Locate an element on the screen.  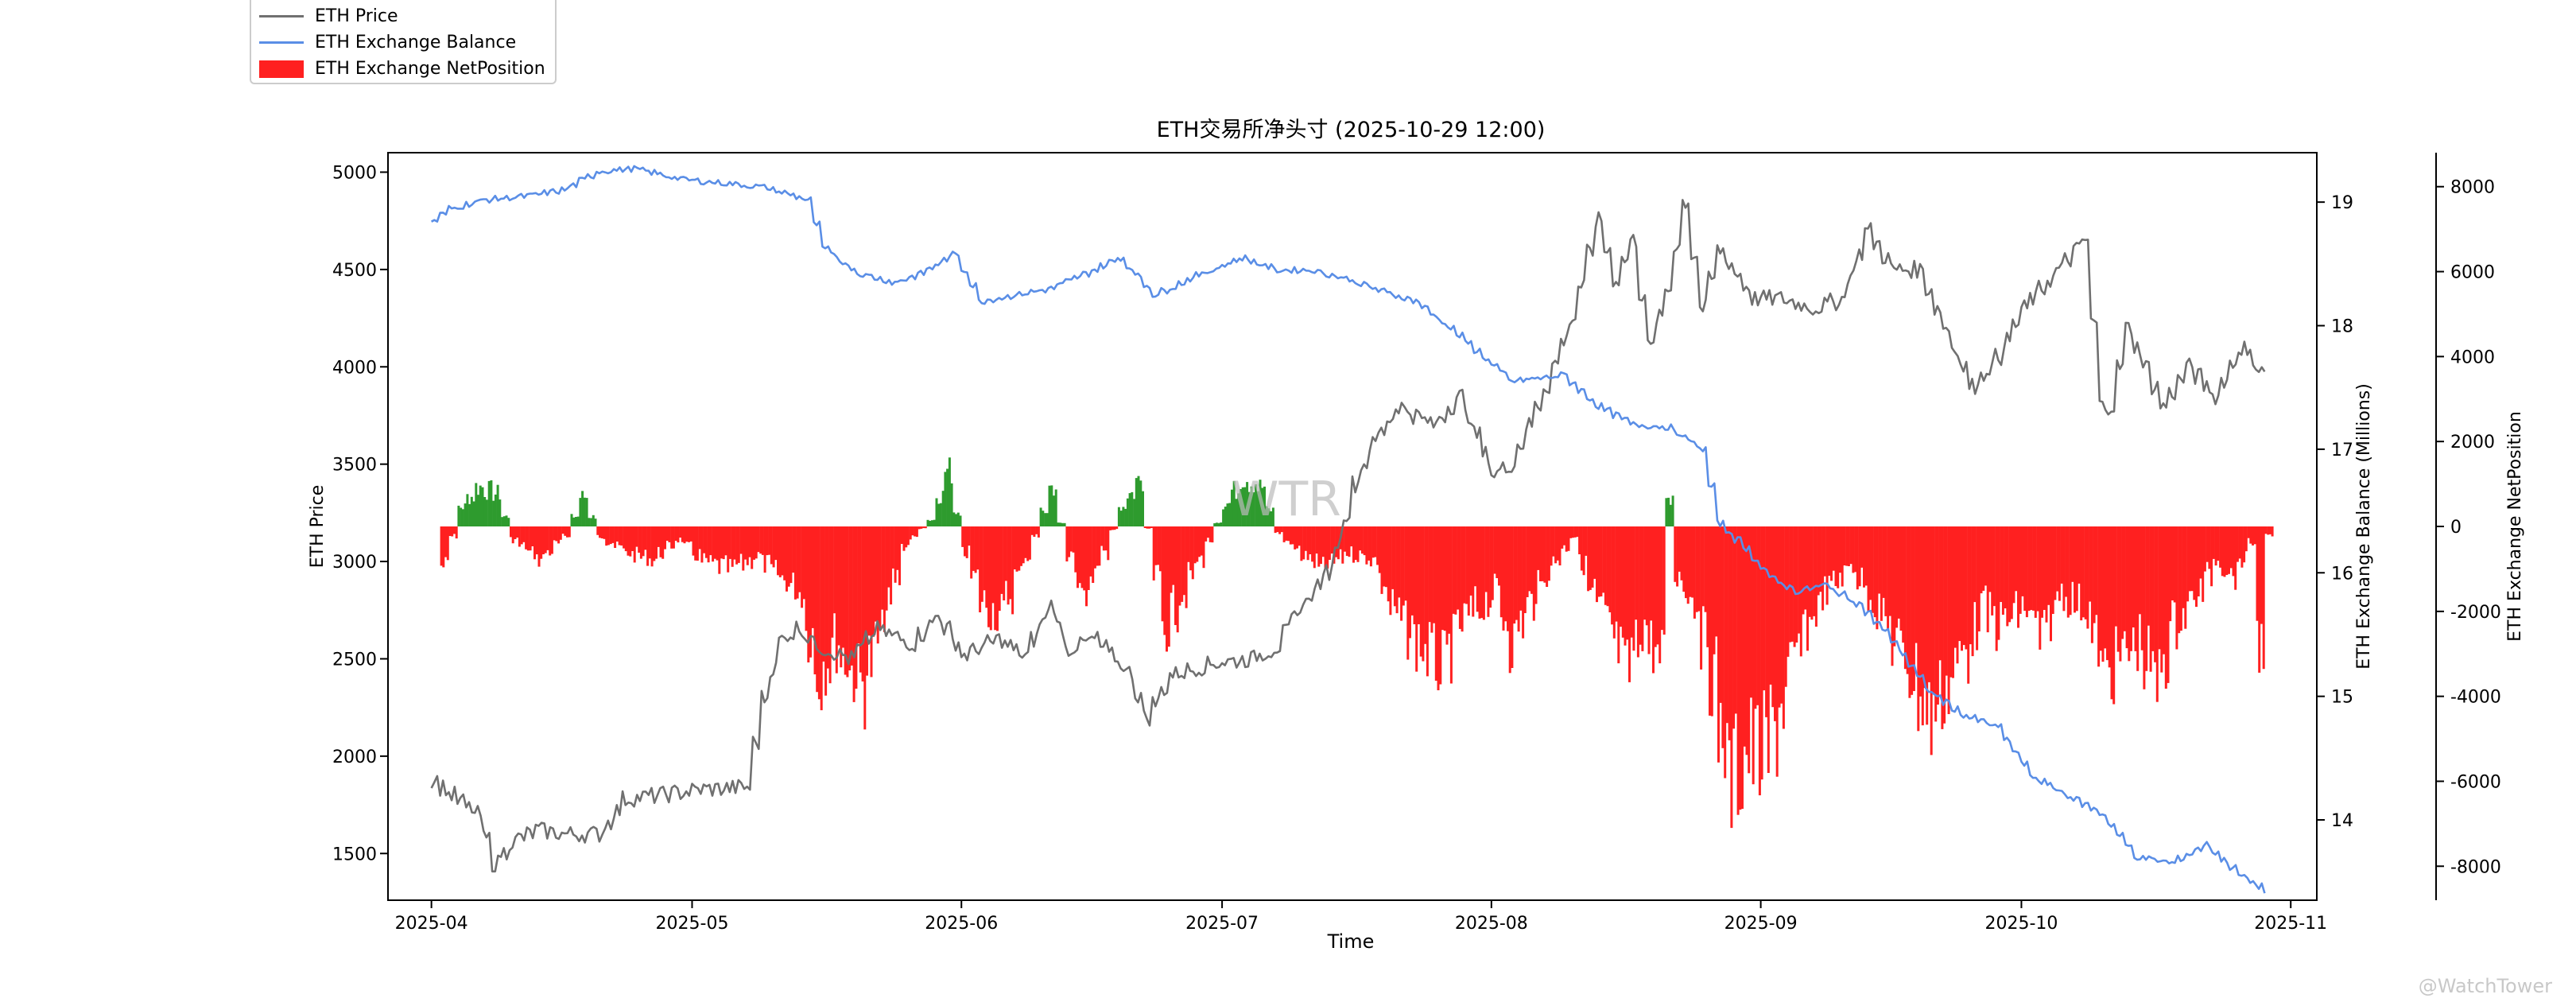
legend-swatch-eth-balance is located at coordinates (282, 42).